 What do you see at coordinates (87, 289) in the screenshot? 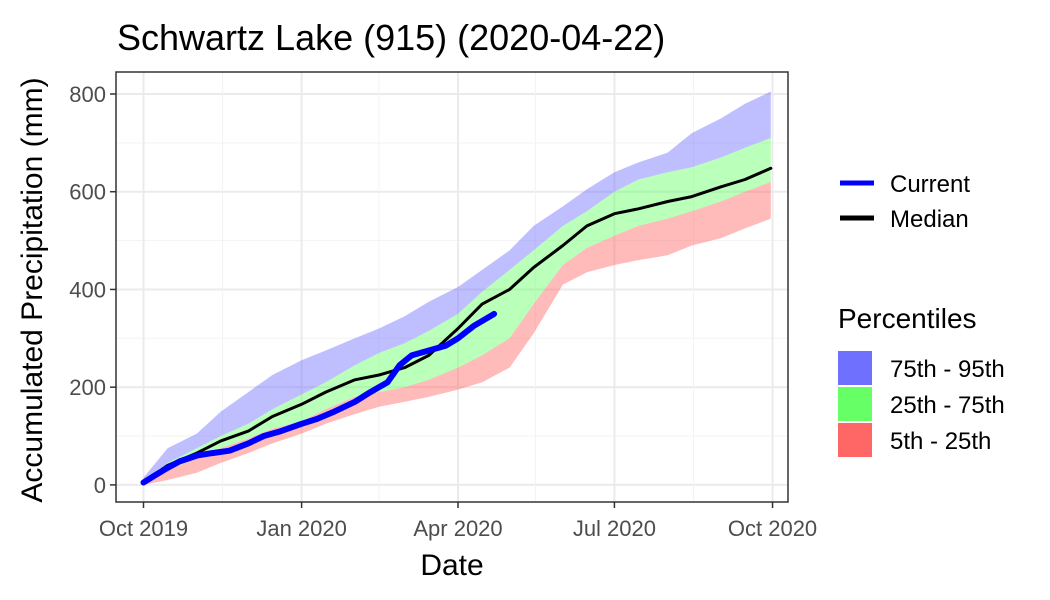
I see `y-tick-label-2: 400` at bounding box center [87, 289].